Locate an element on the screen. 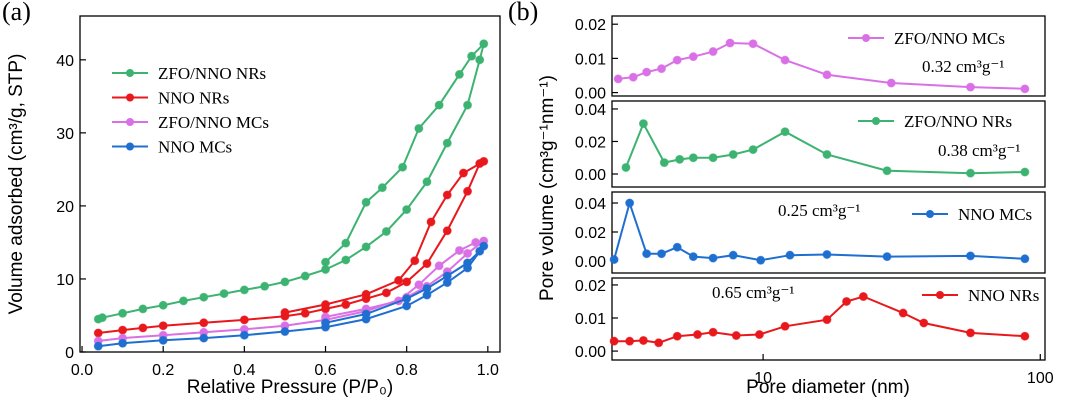  annotation: 0.32 cm³g⁻¹ is located at coordinates (963, 66).